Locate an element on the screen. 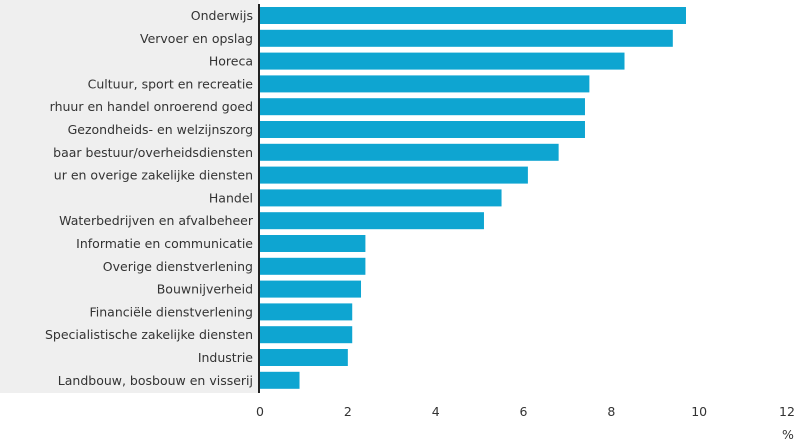  x-tick-label-3: 6 is located at coordinates (524, 411).